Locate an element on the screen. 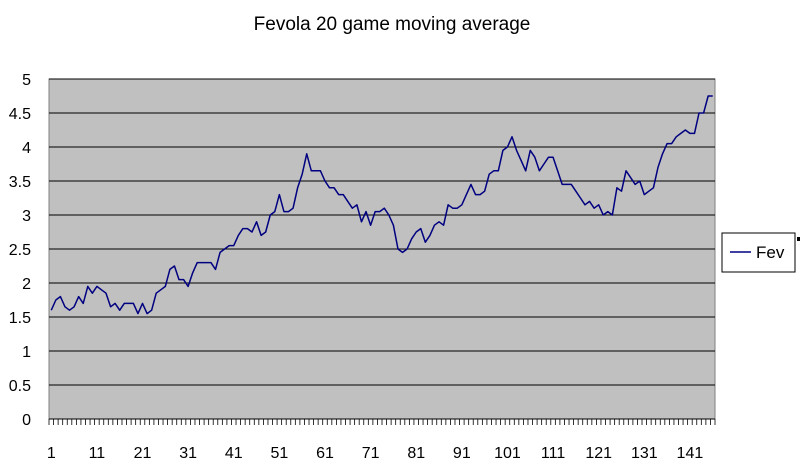 The width and height of the screenshot is (800, 466). y-tick-label: 0 is located at coordinates (26, 420).